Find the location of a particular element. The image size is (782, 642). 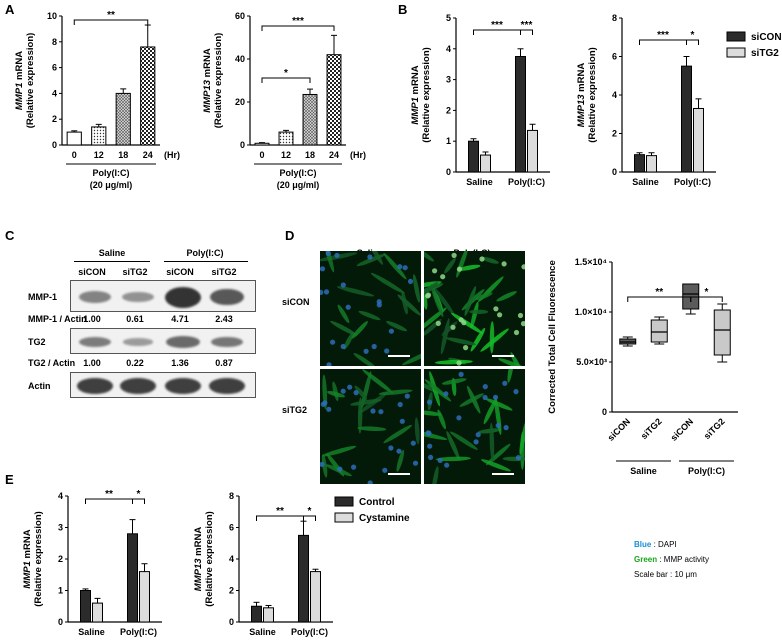

a0-ytick-label-0: 0 is located at coordinates (54, 145).